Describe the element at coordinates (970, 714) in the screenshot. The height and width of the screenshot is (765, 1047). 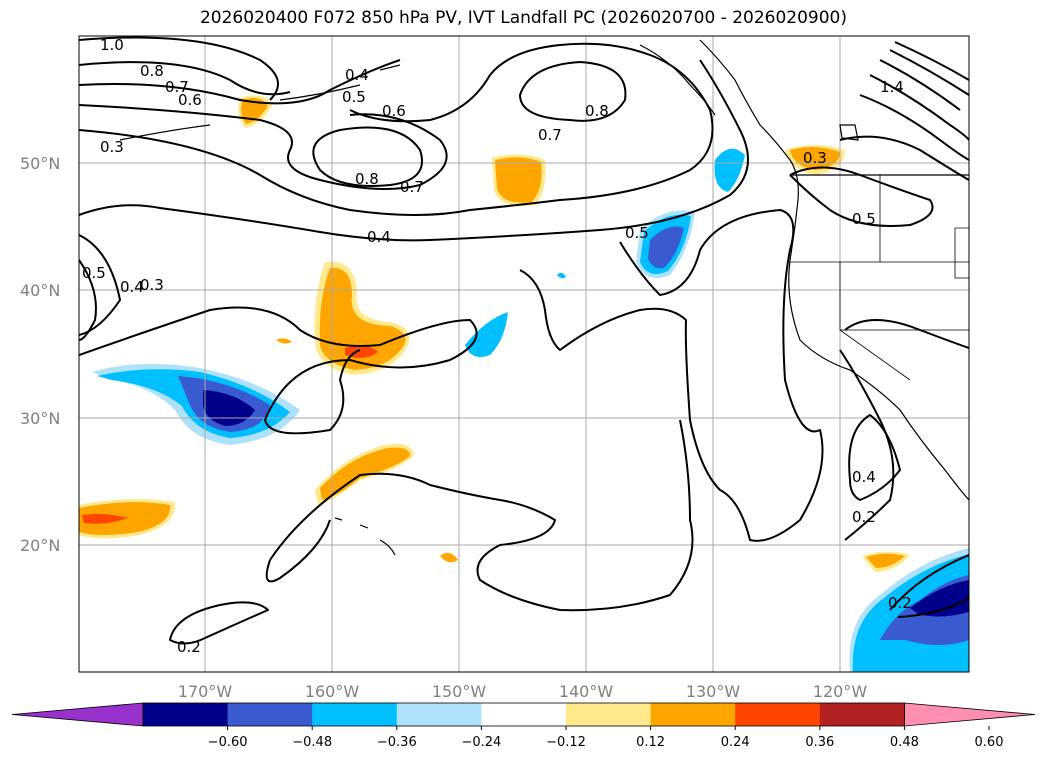
I see `colorbar-extend-high` at that location.